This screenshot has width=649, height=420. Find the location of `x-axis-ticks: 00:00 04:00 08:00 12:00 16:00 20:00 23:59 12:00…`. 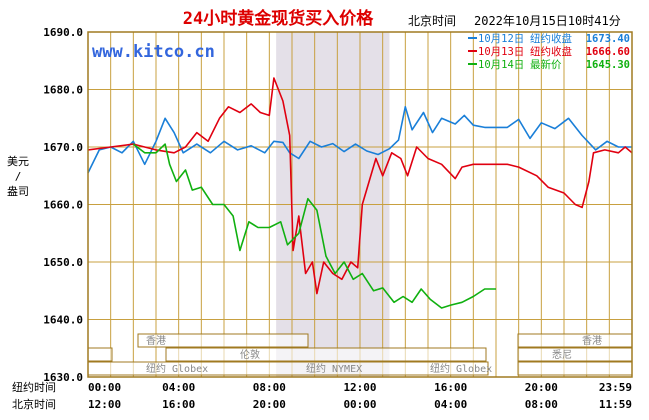

x-axis-ticks: 00:00 04:00 08:00 12:00 16:00 20:00 23:59 12:00… is located at coordinates (360, 396).